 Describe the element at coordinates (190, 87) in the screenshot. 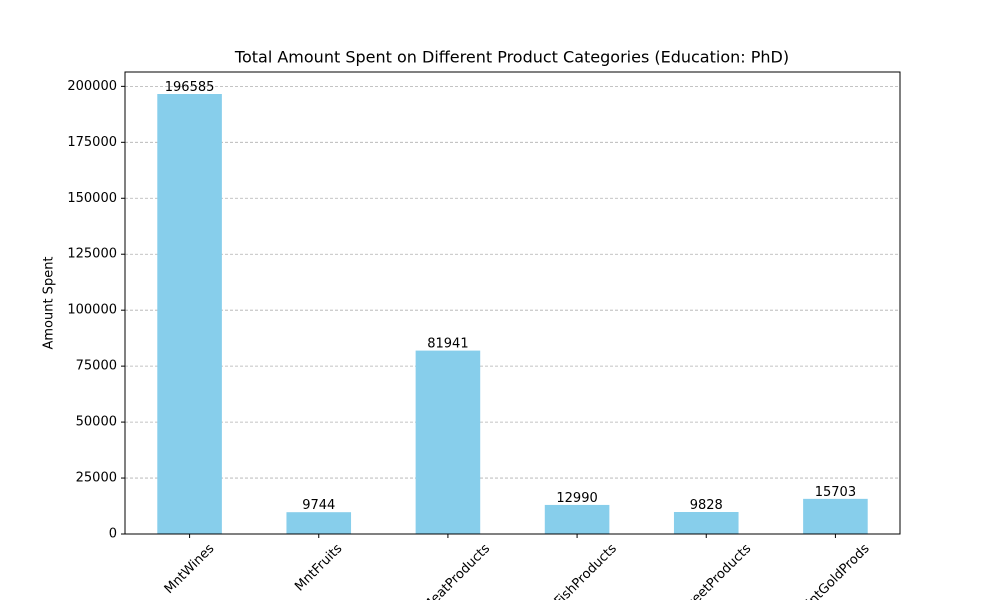

I see `data-label: 196585` at that location.